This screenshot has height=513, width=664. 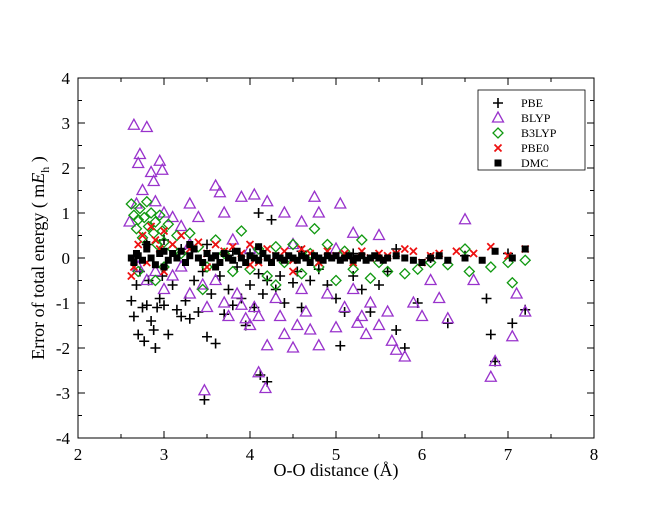 I want to click on legend-label-pbe: PBE, so click(x=532, y=103).